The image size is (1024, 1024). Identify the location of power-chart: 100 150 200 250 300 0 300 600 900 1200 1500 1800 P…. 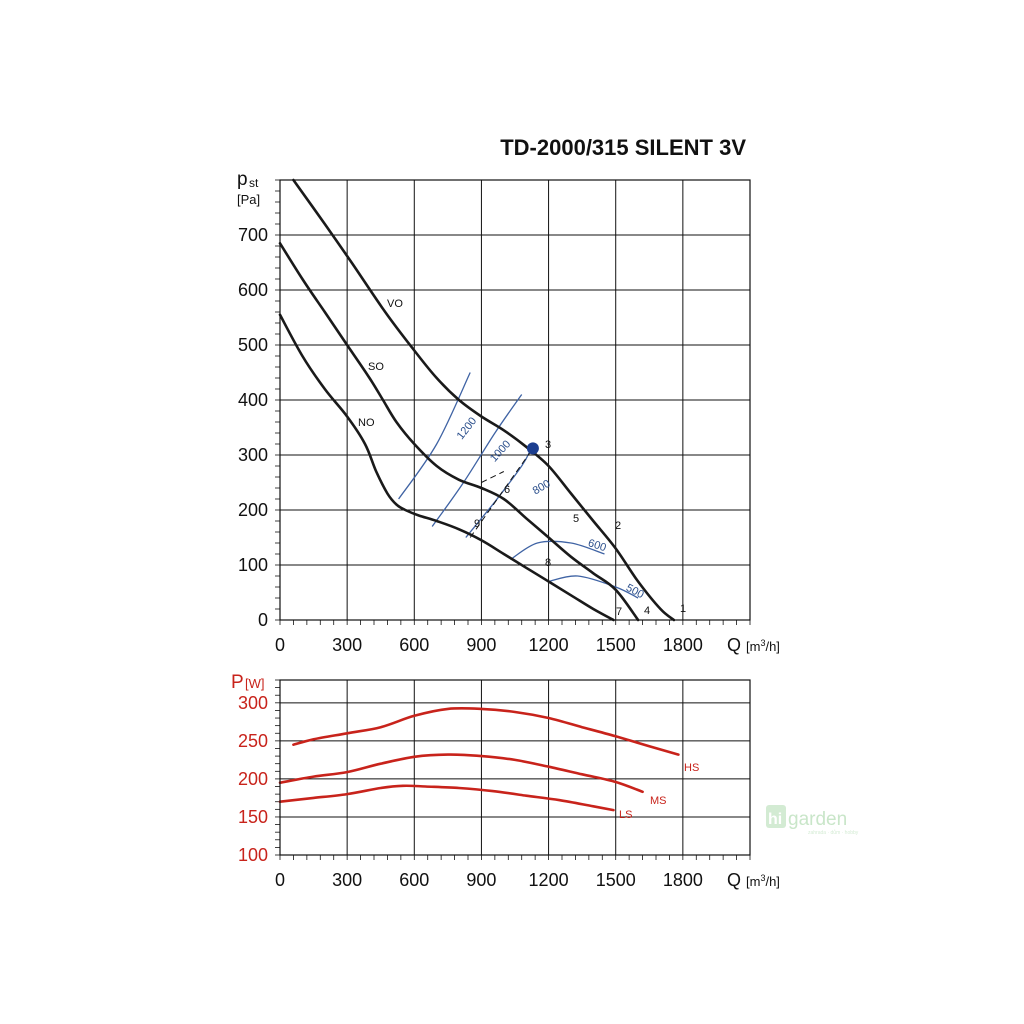
(505, 781).